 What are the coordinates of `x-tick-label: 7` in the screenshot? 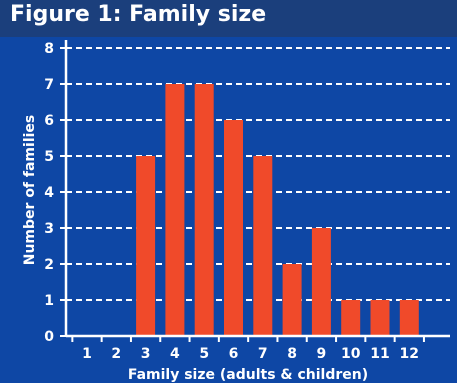 It's located at (263, 354).